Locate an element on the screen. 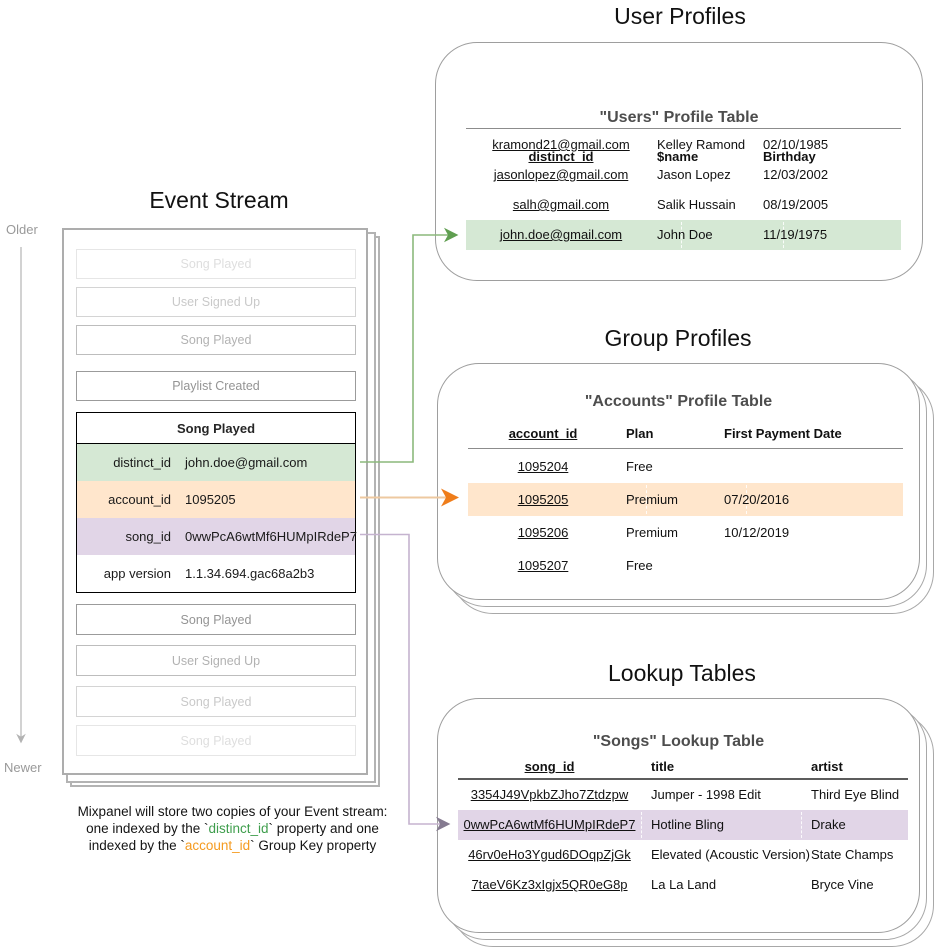  distinct-id-token: distinct_id is located at coordinates (238, 828).